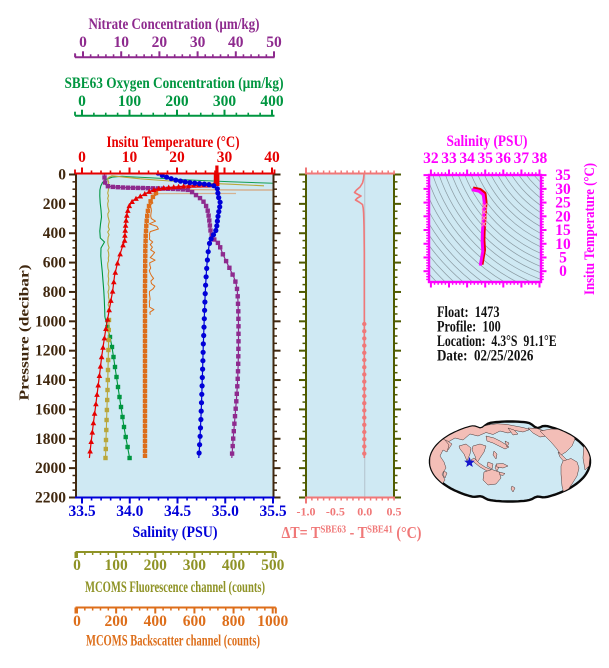 The height and width of the screenshot is (668, 609). What do you see at coordinates (352, 532) in the screenshot?
I see `svg-text: ΔT= TSBE63 - TSBE41 (°C)` at bounding box center [352, 532].